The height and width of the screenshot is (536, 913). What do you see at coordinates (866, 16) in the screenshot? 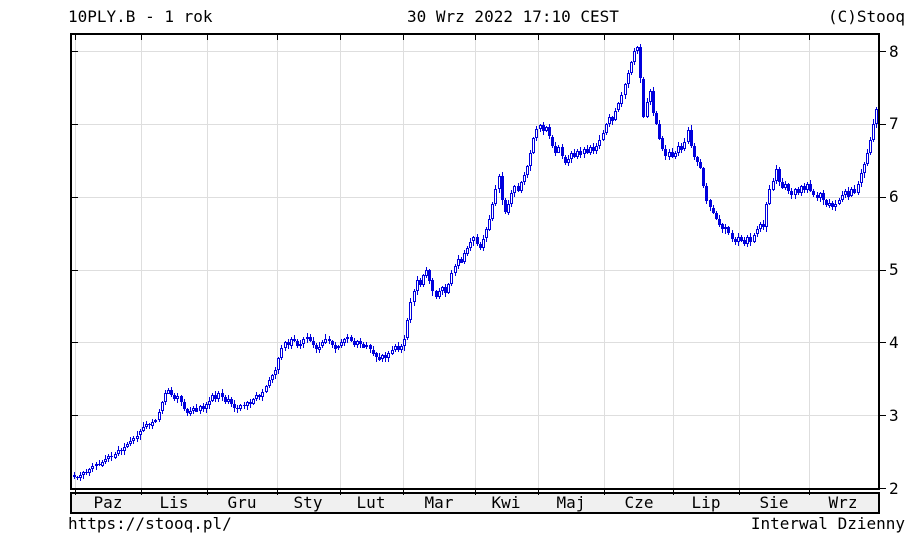
I see `copyright-label: (C)Stooq` at bounding box center [866, 16].